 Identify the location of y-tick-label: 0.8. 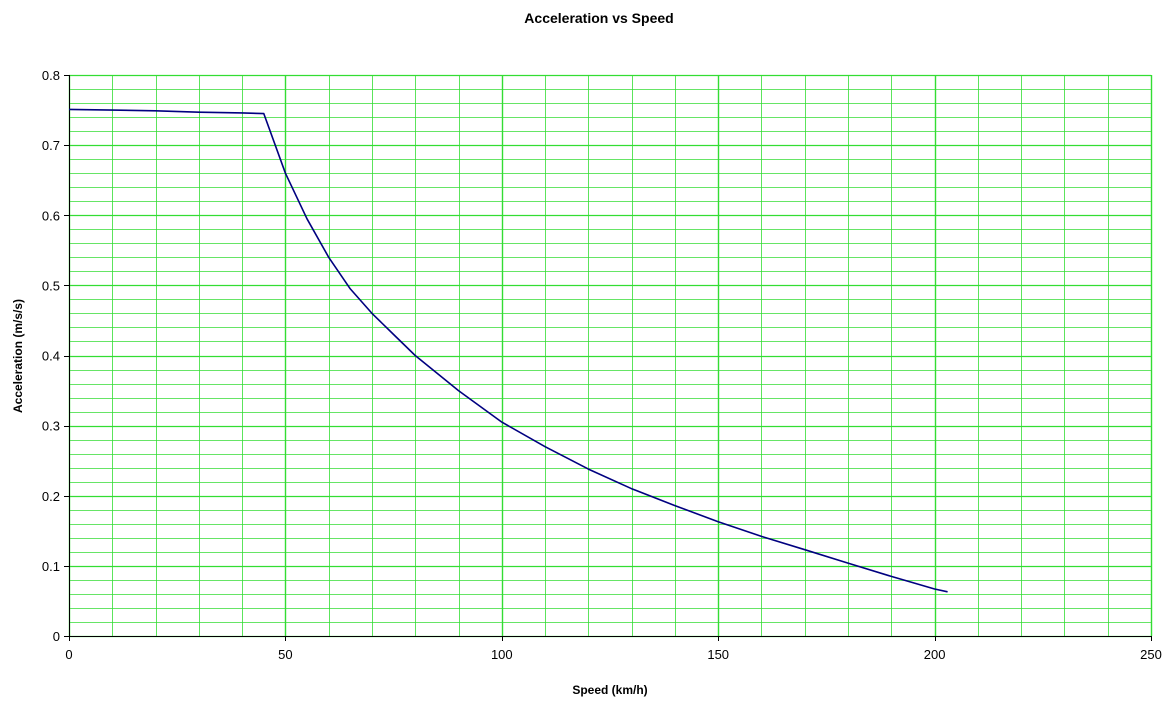
(51, 75).